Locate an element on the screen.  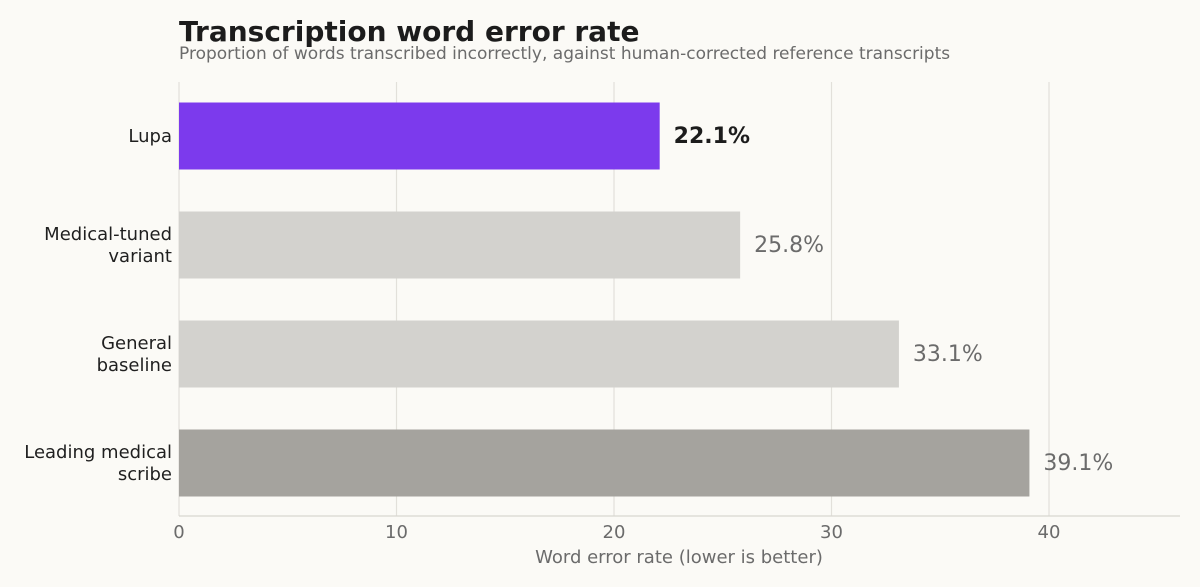
category-label-line: Leading medical is located at coordinates (98, 452).